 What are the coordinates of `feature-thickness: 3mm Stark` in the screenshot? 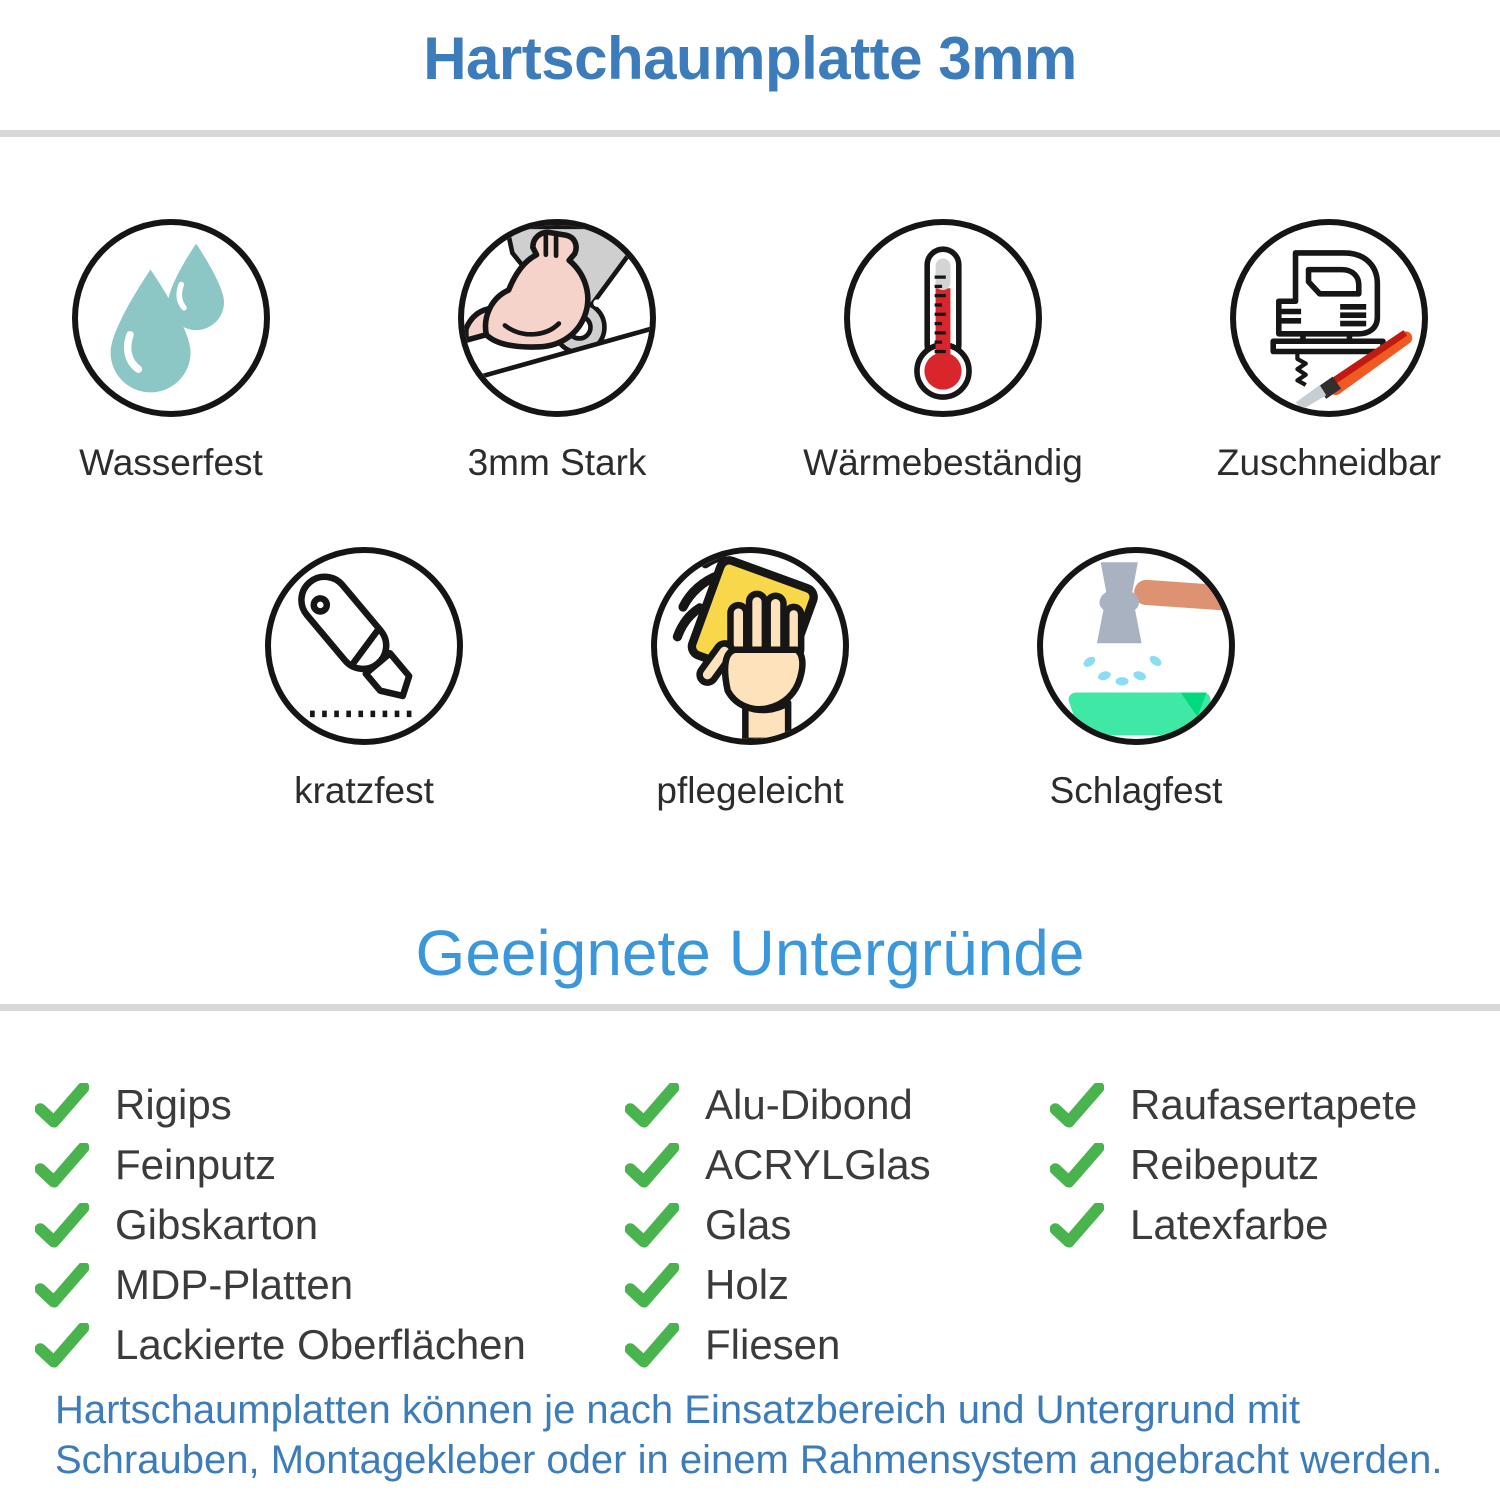 It's located at (557, 351).